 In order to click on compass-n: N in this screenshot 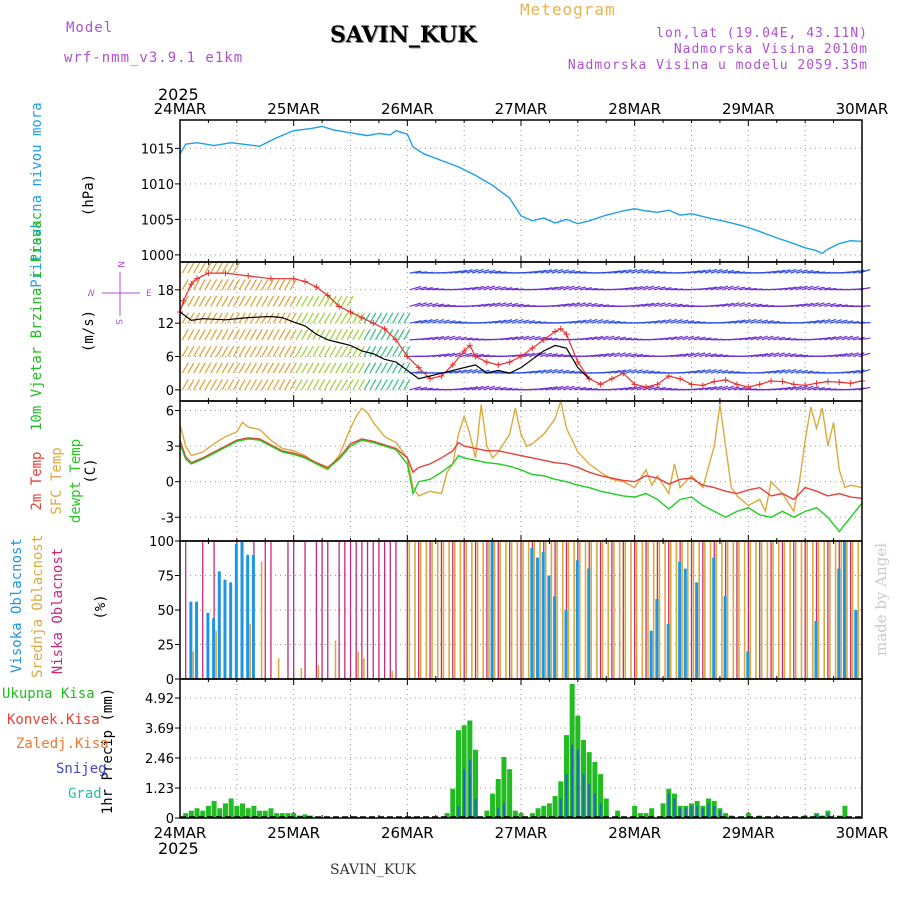, I will do `click(120, 264)`.